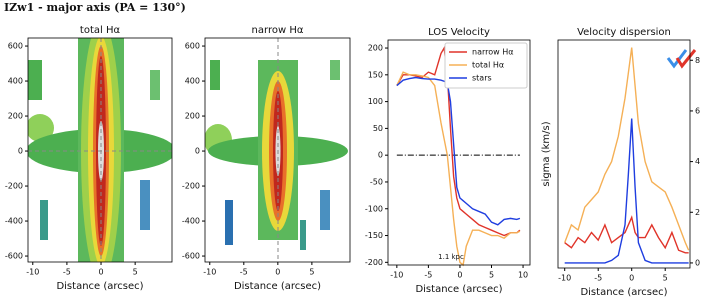 Image resolution: width=714 pixels, height=303 pixels. I want to click on plot-frame, so click(624, 154).